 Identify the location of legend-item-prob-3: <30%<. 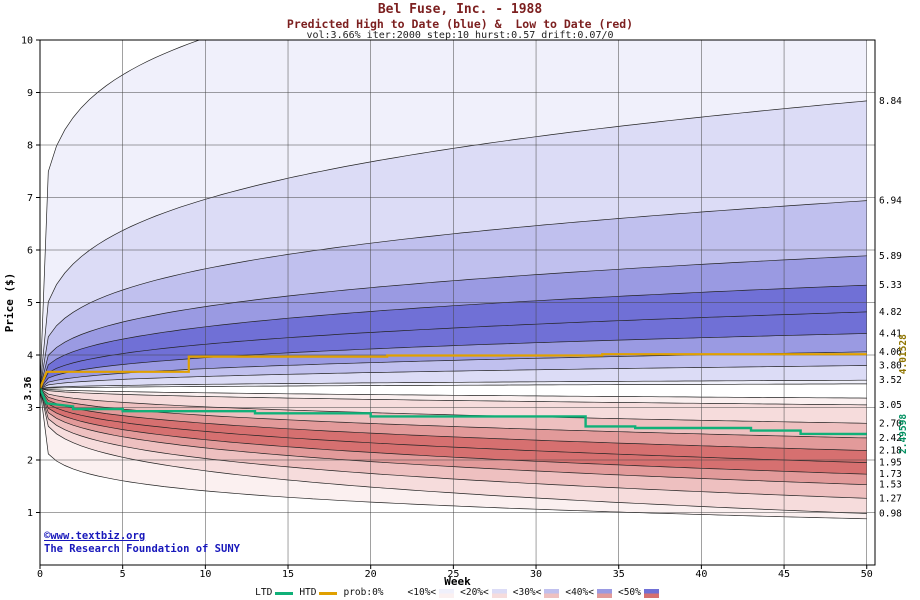
(536, 593).